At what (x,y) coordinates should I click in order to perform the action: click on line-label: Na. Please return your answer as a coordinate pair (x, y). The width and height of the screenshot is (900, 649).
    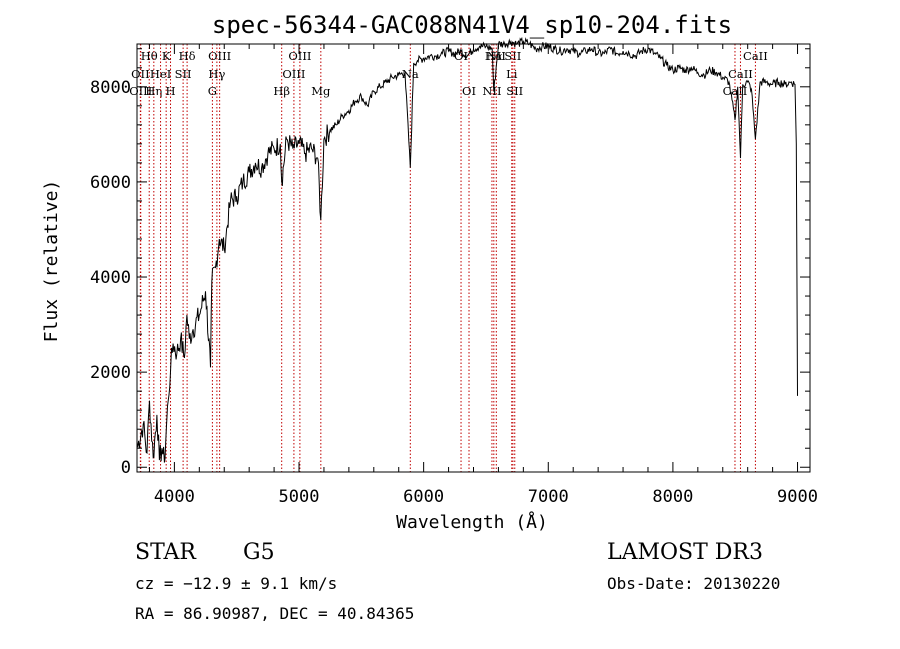
    Looking at the image, I should click on (410, 74).